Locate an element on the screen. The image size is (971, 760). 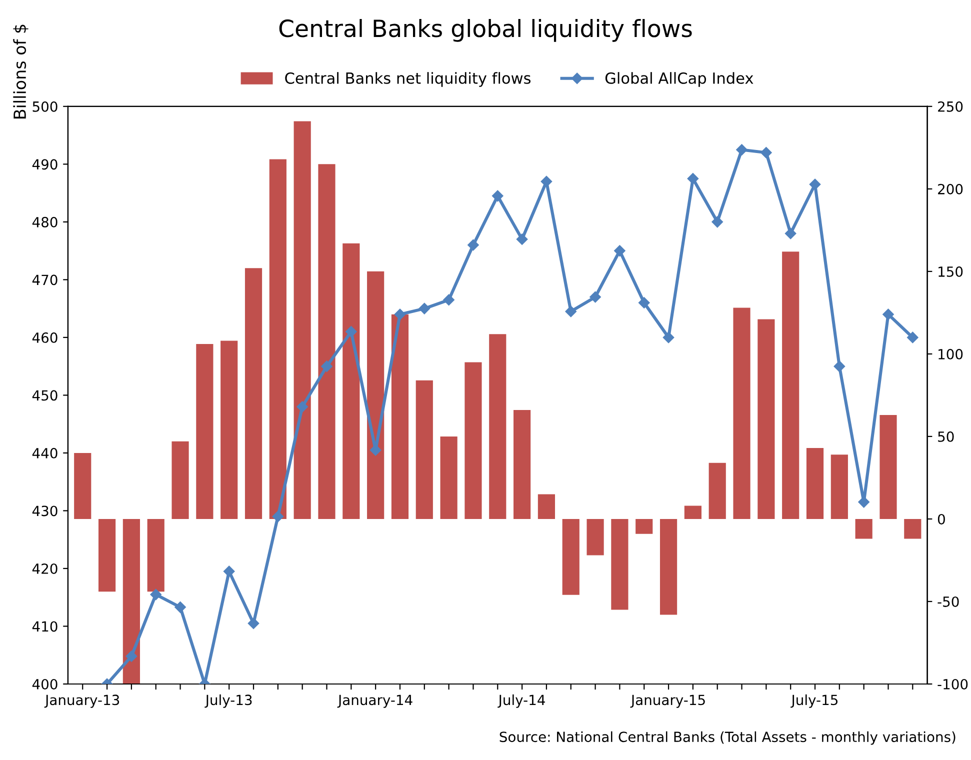
x-tick-label: July-14 is located at coordinates (521, 701).